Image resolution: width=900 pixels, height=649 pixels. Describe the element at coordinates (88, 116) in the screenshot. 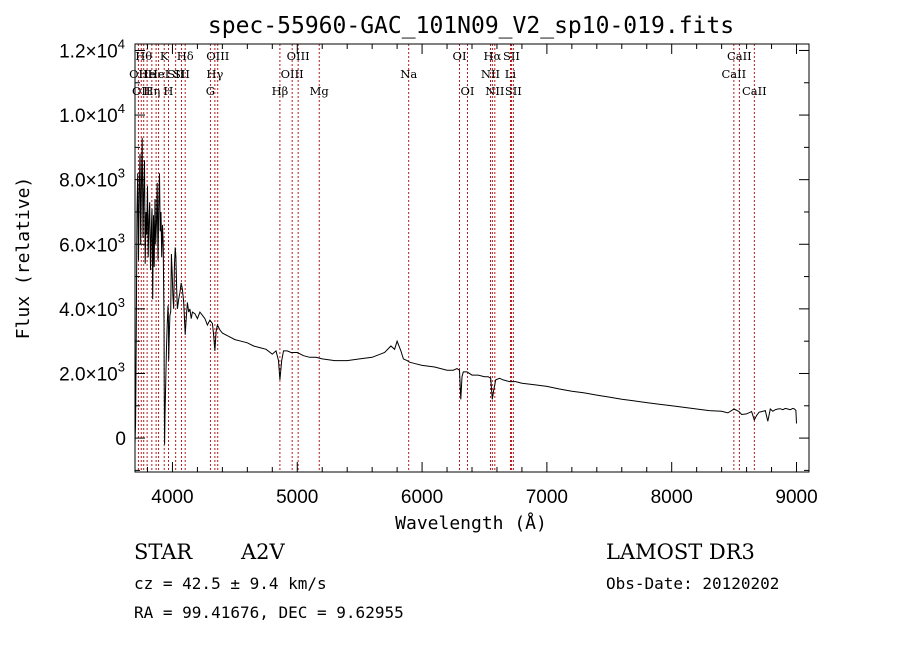

I see `y-tick-mantissa-5: 1.0×10` at that location.